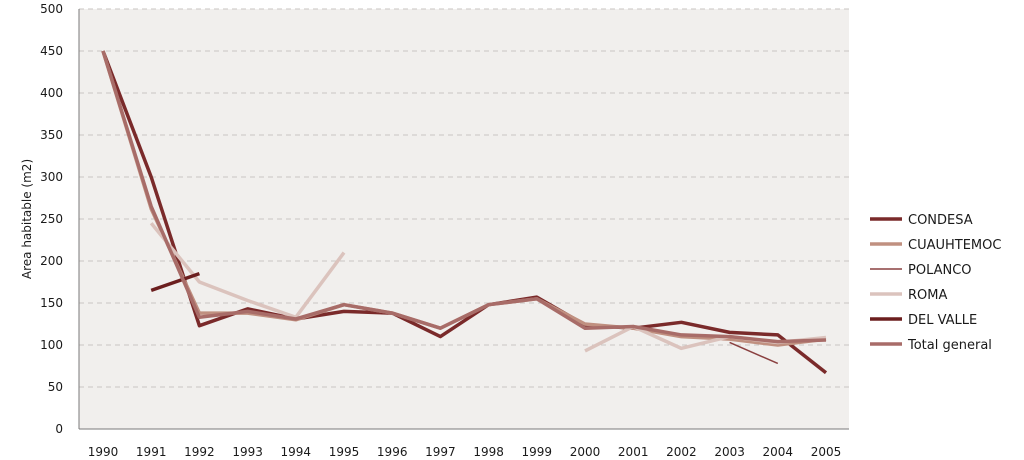 The width and height of the screenshot is (1024, 460). I want to click on x-tick-label: 2004, so click(778, 452).